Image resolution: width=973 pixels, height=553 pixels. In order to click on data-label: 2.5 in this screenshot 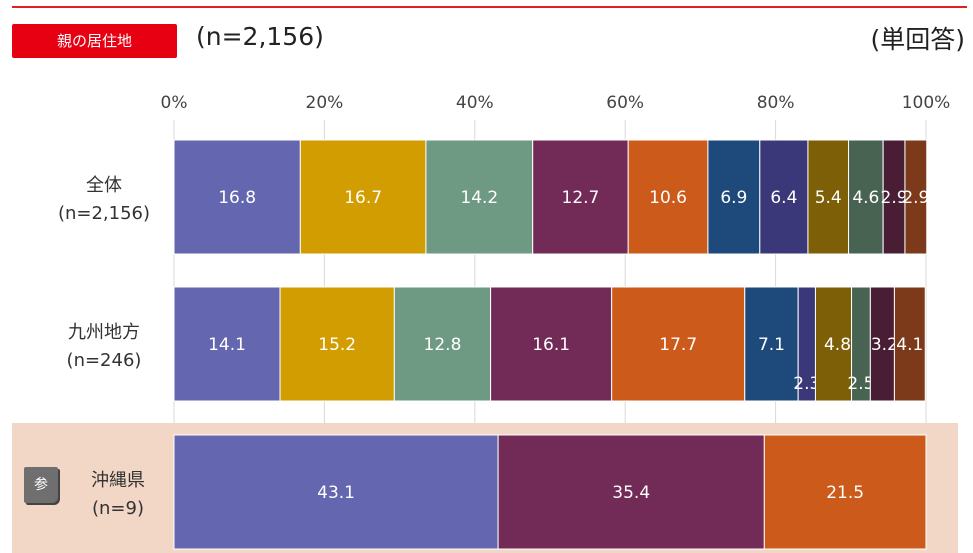, I will do `click(860, 384)`.